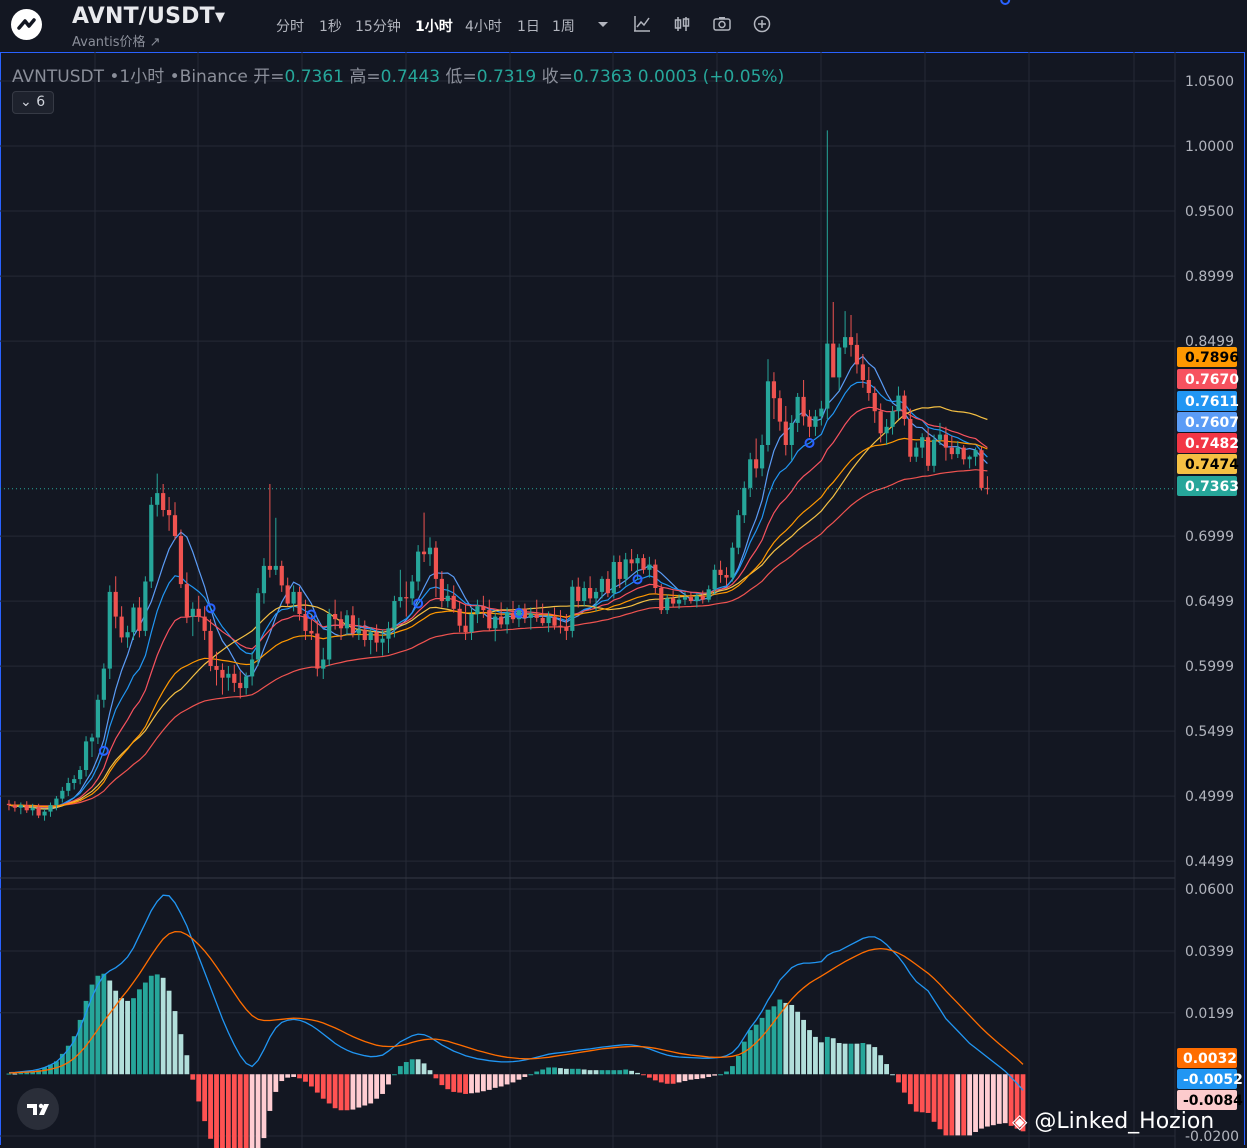 The image size is (1247, 1148). What do you see at coordinates (1212, 380) in the screenshot?
I see `price-tag-label: 0.7670` at bounding box center [1212, 380].